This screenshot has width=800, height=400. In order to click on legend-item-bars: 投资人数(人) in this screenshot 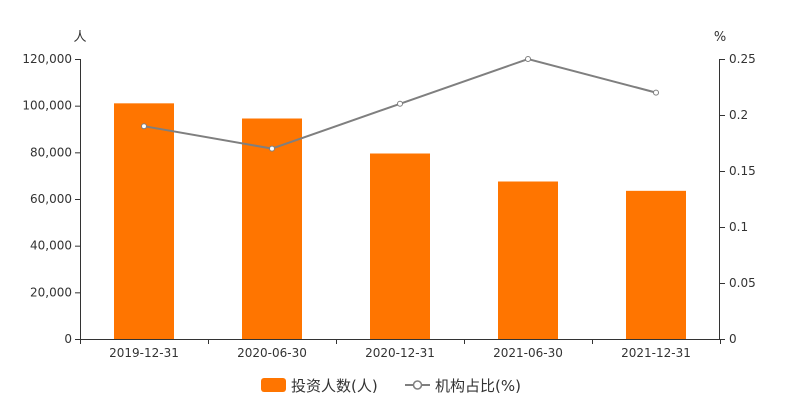, I will do `click(319, 386)`.